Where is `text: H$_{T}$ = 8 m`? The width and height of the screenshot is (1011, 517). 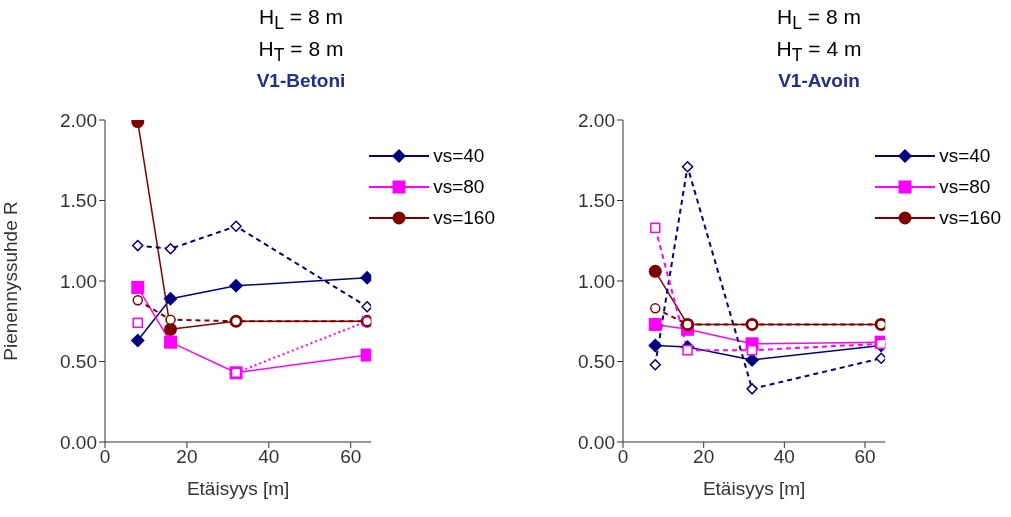 text: H$_{T}$ = 8 m is located at coordinates (301, 51).